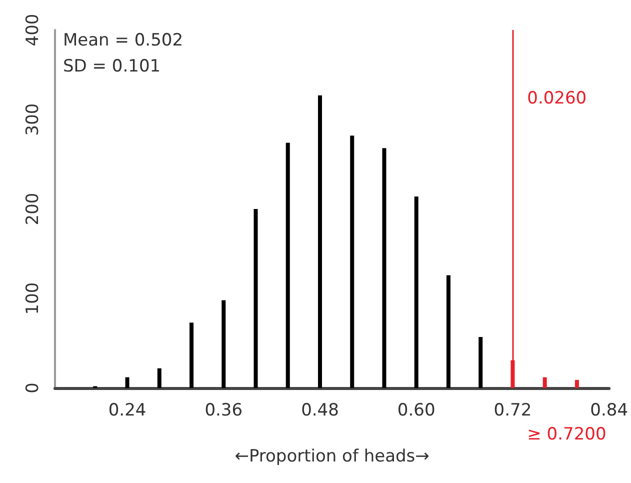 The height and width of the screenshot is (483, 631). What do you see at coordinates (557, 98) in the screenshot?
I see `annotation: 0.0260` at bounding box center [557, 98].